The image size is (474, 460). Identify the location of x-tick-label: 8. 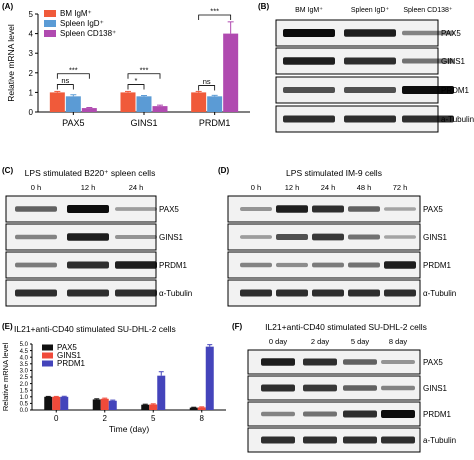
(202, 418).